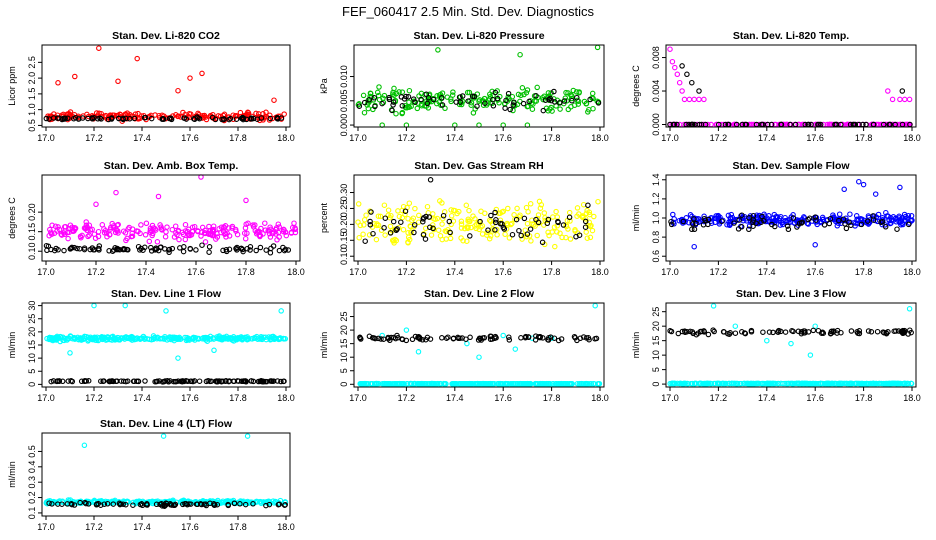 Image resolution: width=936 pixels, height=540 pixels. Describe the element at coordinates (656, 326) in the screenshot. I see `y-tick-label: 20` at that location.